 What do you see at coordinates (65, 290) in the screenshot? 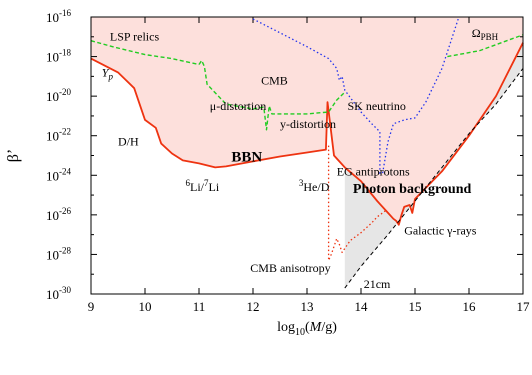
I see `y-tick-exponent: -30` at bounding box center [65, 290].